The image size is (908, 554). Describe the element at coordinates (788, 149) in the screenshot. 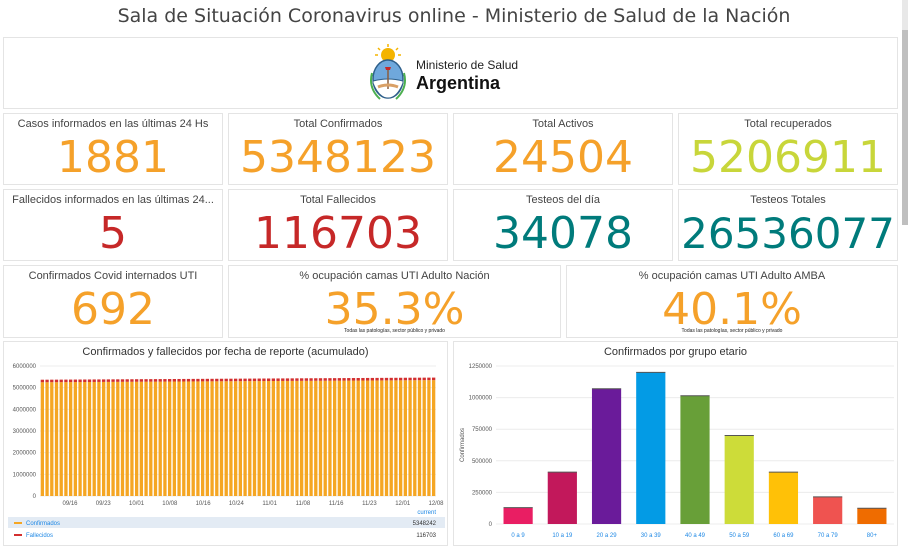

I see `kpi-total-recuperados: Total recuperados 5206911` at that location.